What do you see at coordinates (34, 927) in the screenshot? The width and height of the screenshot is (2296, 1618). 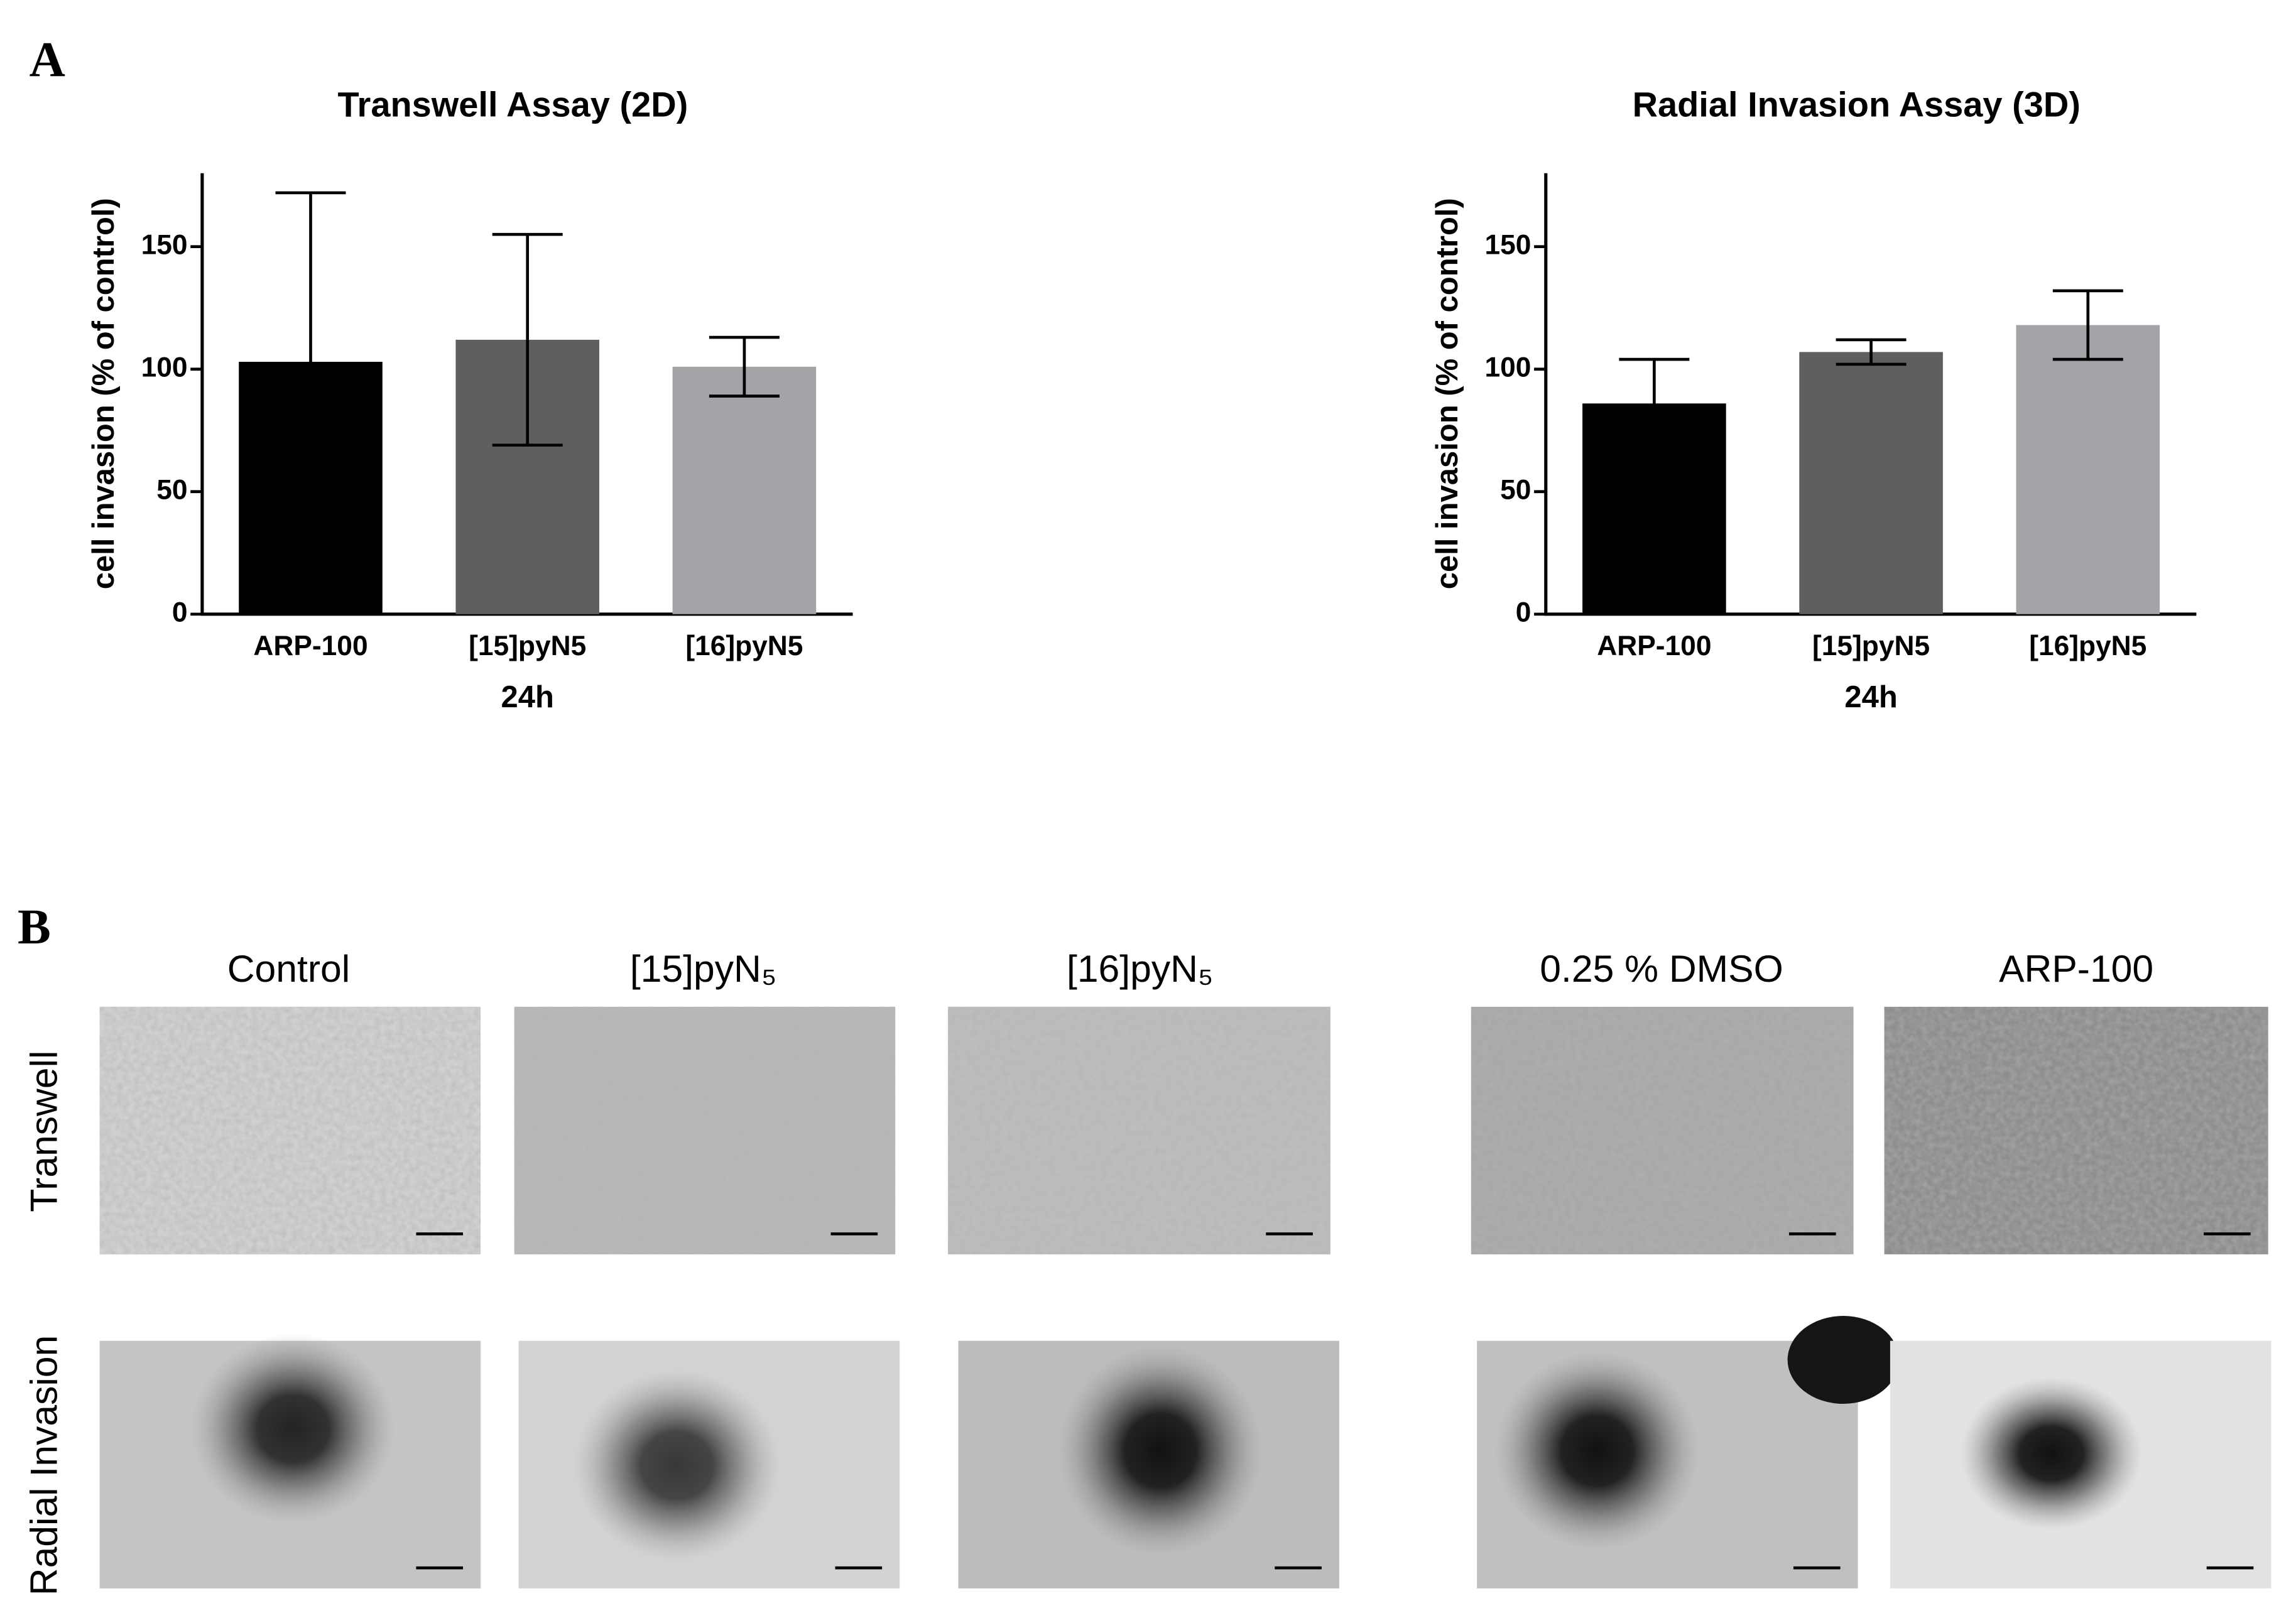 I see `panel-label: B` at bounding box center [34, 927].